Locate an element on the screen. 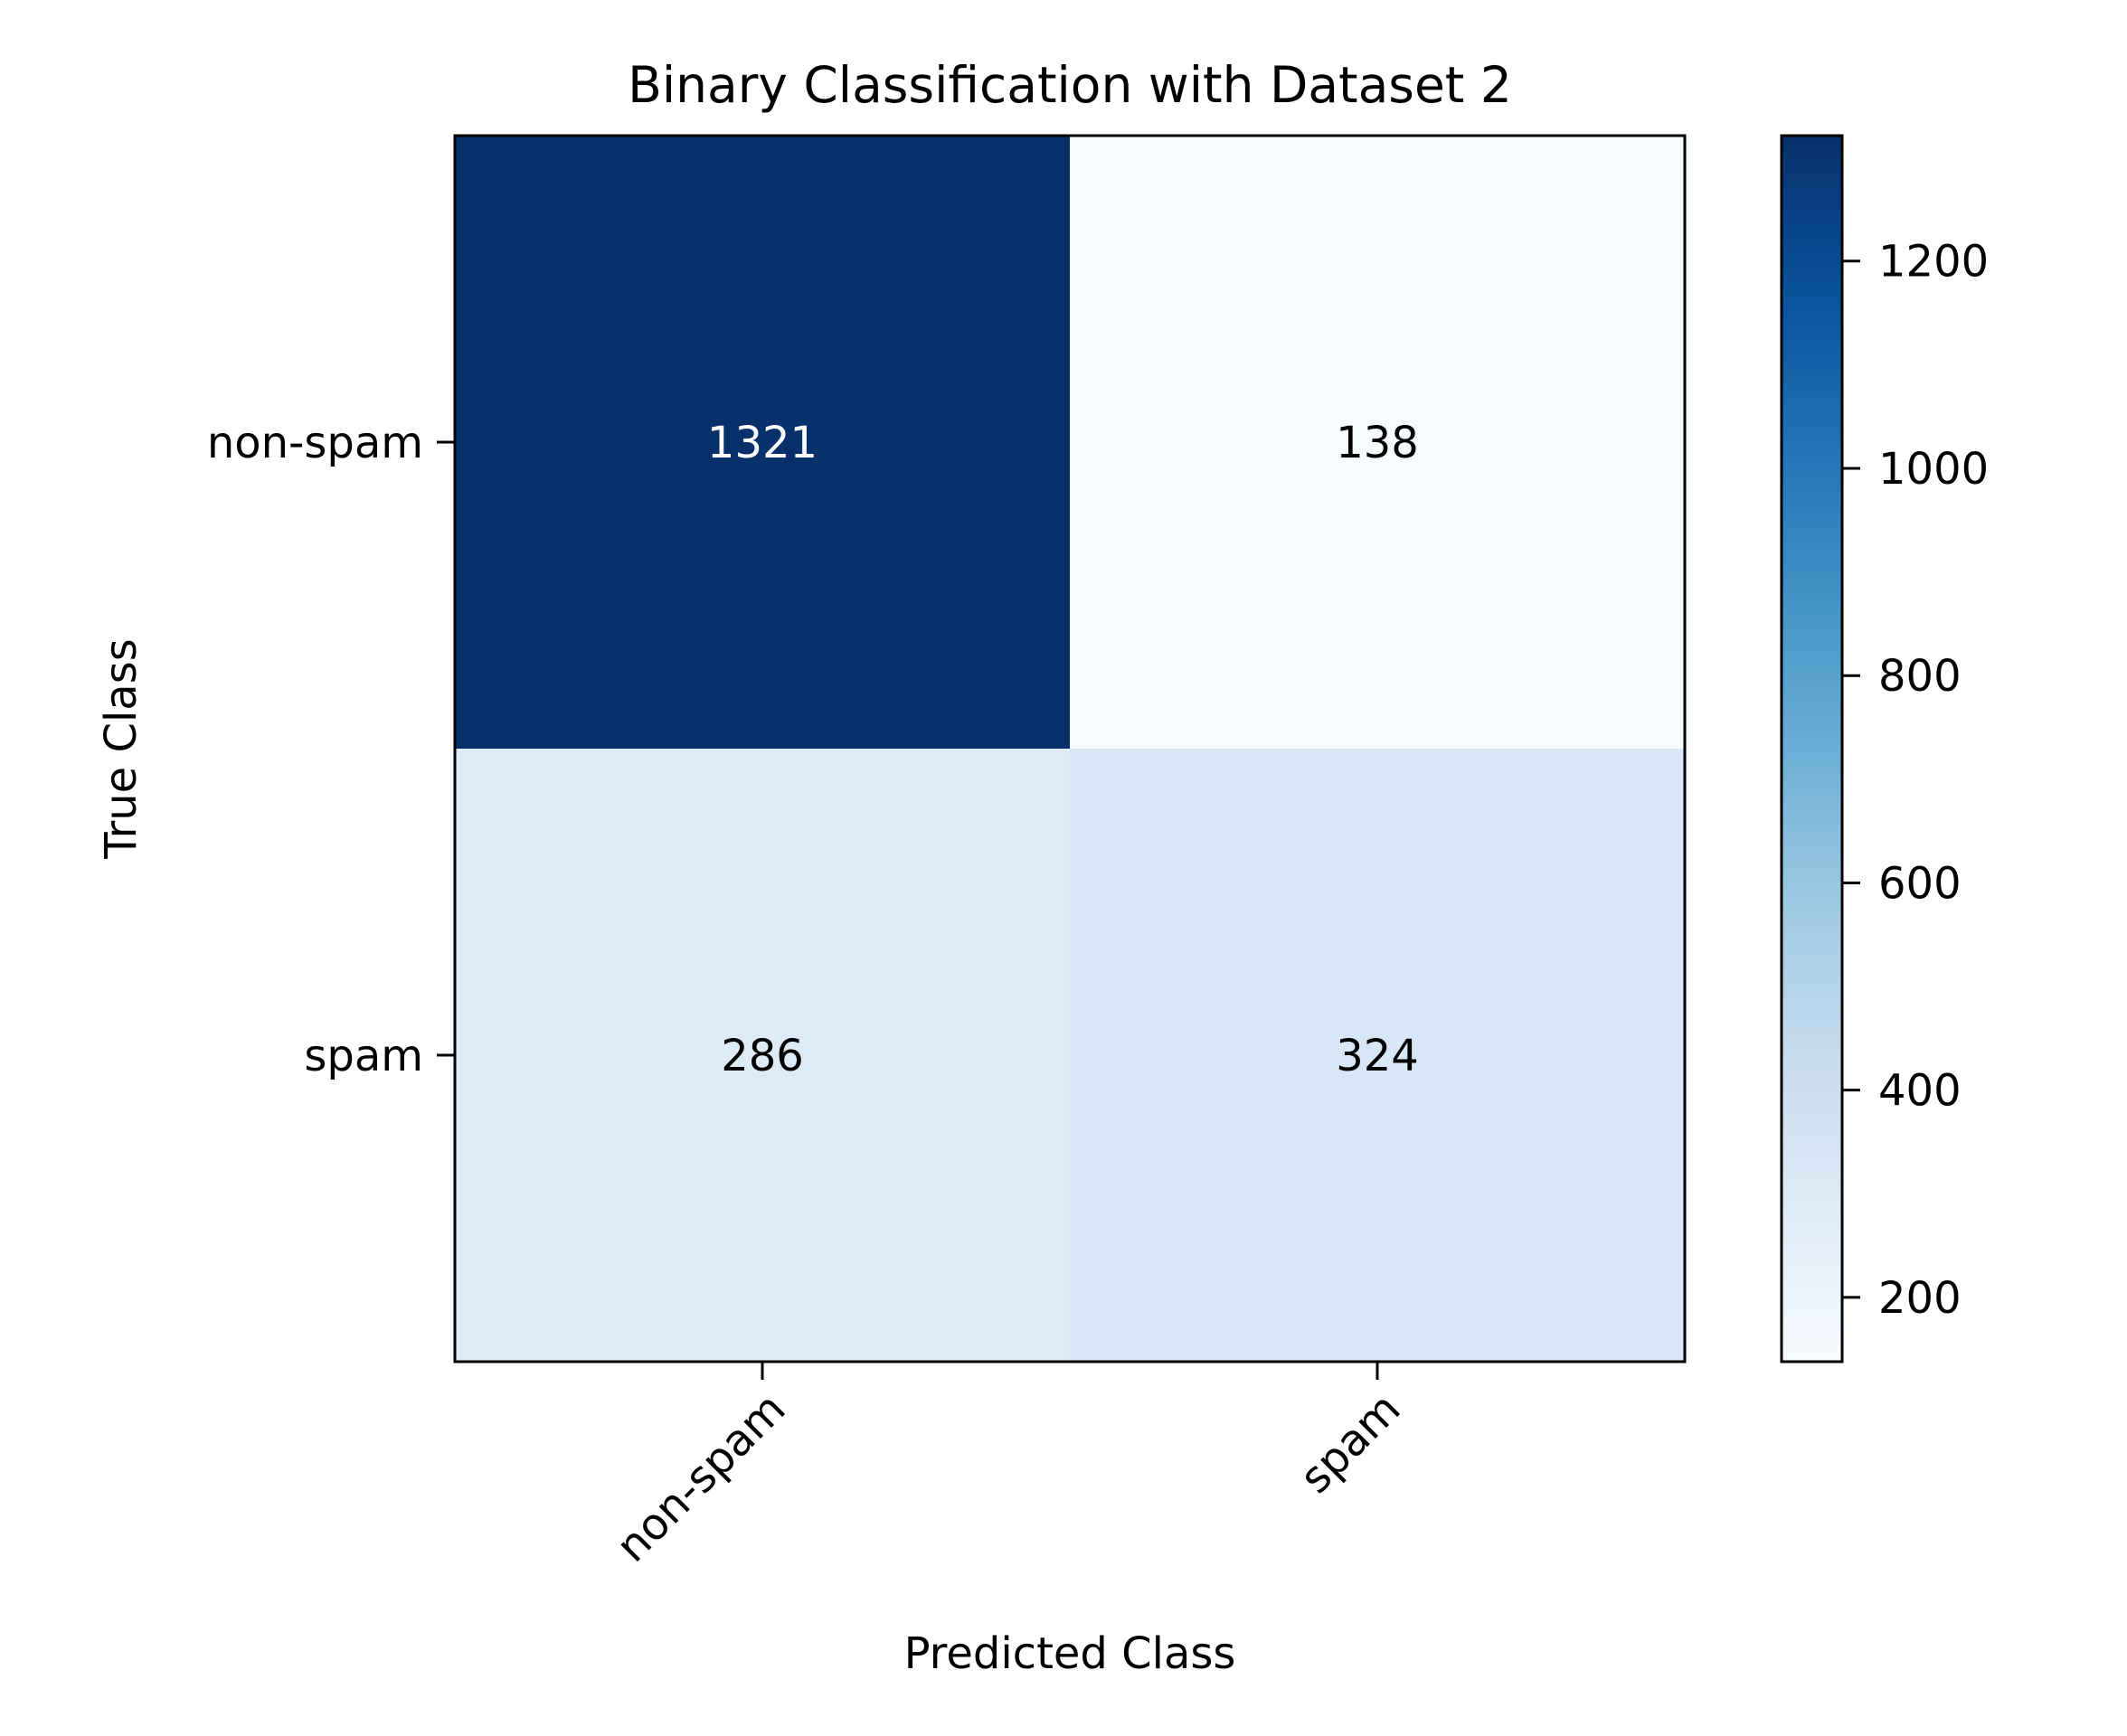 The image size is (2127, 1736). colorbar-tick-label: 800 is located at coordinates (1920, 677).